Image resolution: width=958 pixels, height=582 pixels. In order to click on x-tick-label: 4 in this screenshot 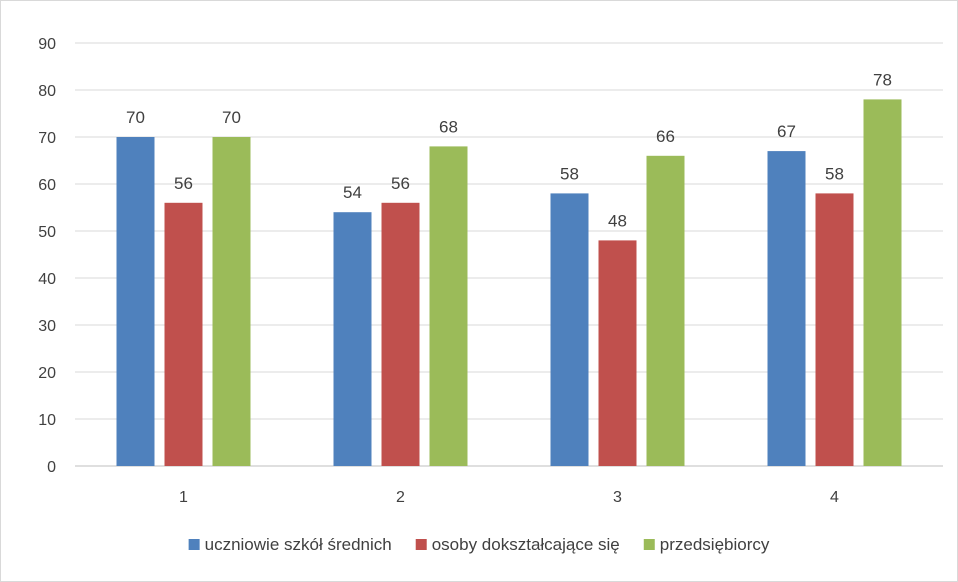, I will do `click(834, 497)`.